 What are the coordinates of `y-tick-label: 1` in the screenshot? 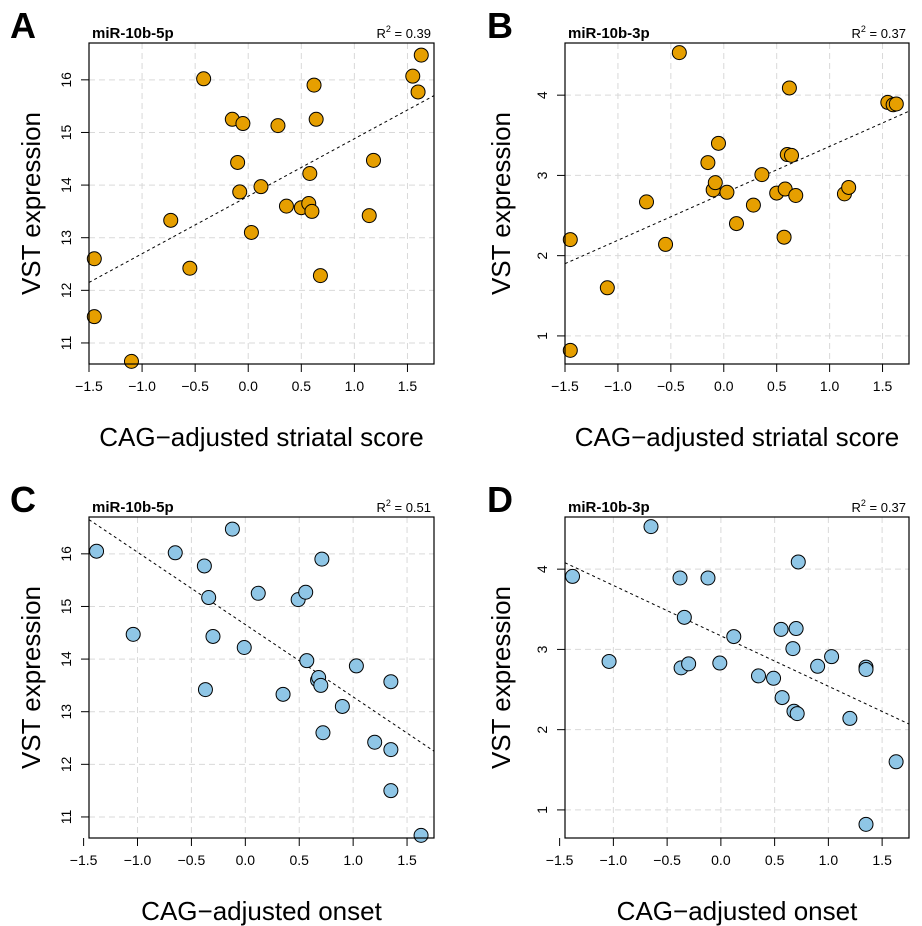 It's located at (542, 336).